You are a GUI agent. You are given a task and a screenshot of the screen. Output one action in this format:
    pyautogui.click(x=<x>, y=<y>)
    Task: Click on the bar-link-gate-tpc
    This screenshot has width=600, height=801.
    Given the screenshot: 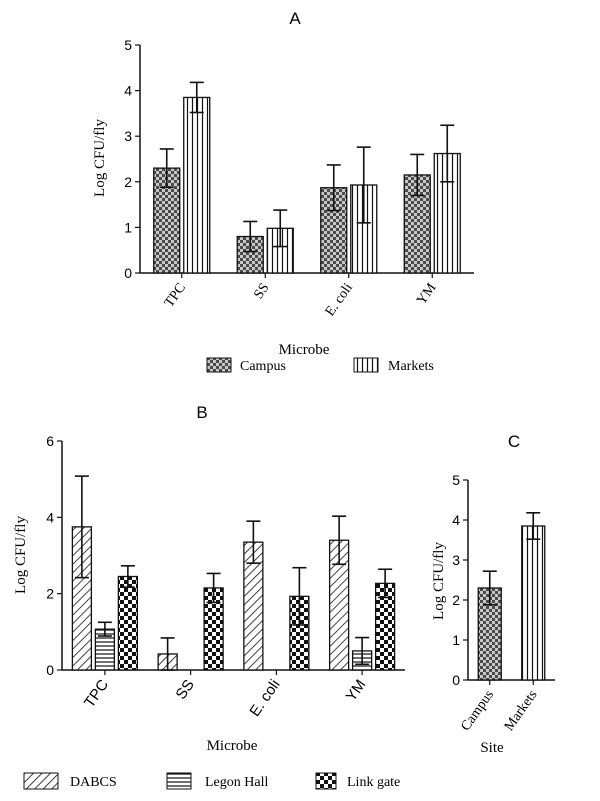 What is the action you would take?
    pyautogui.click(x=128, y=623)
    